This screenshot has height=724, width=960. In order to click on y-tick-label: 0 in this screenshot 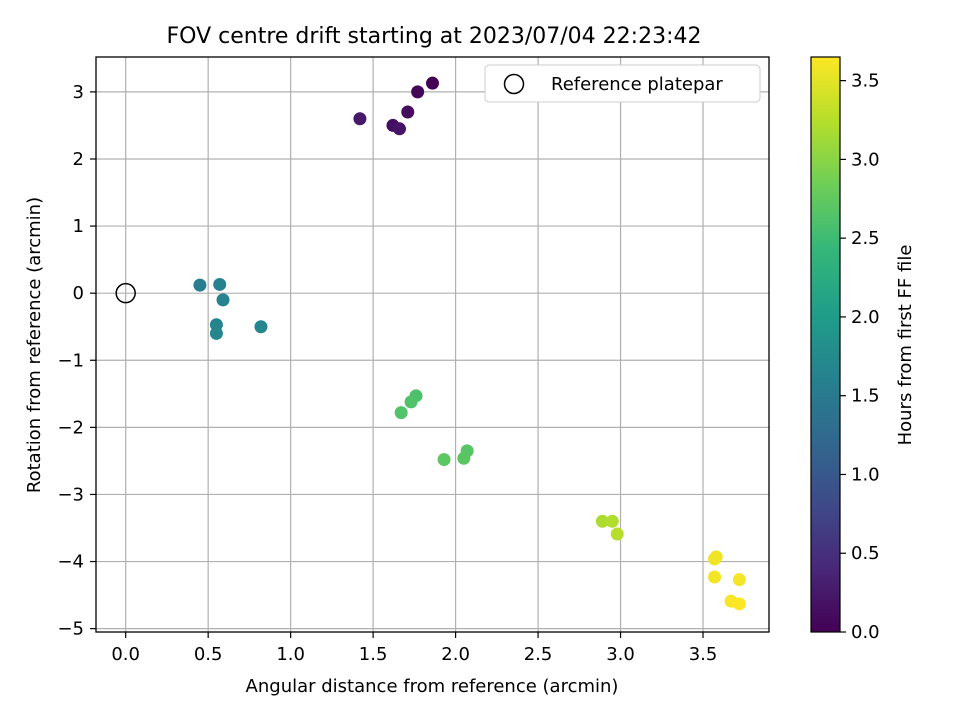, I will do `click(78, 293)`.